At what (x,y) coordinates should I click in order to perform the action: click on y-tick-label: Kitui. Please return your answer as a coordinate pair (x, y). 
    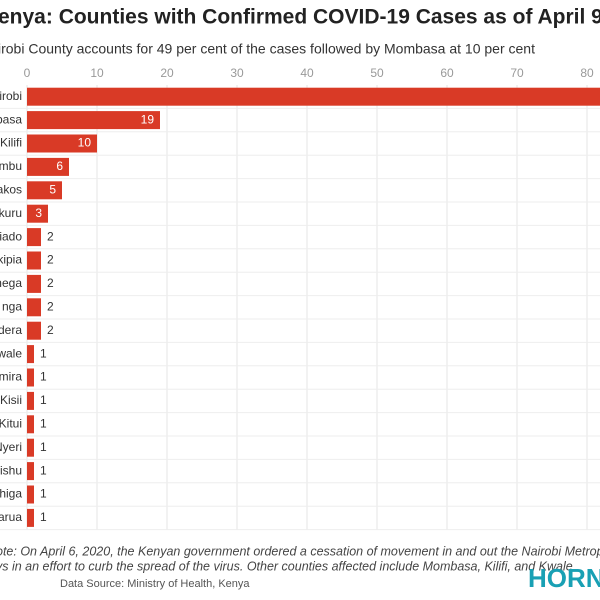
    Looking at the image, I should click on (11, 423).